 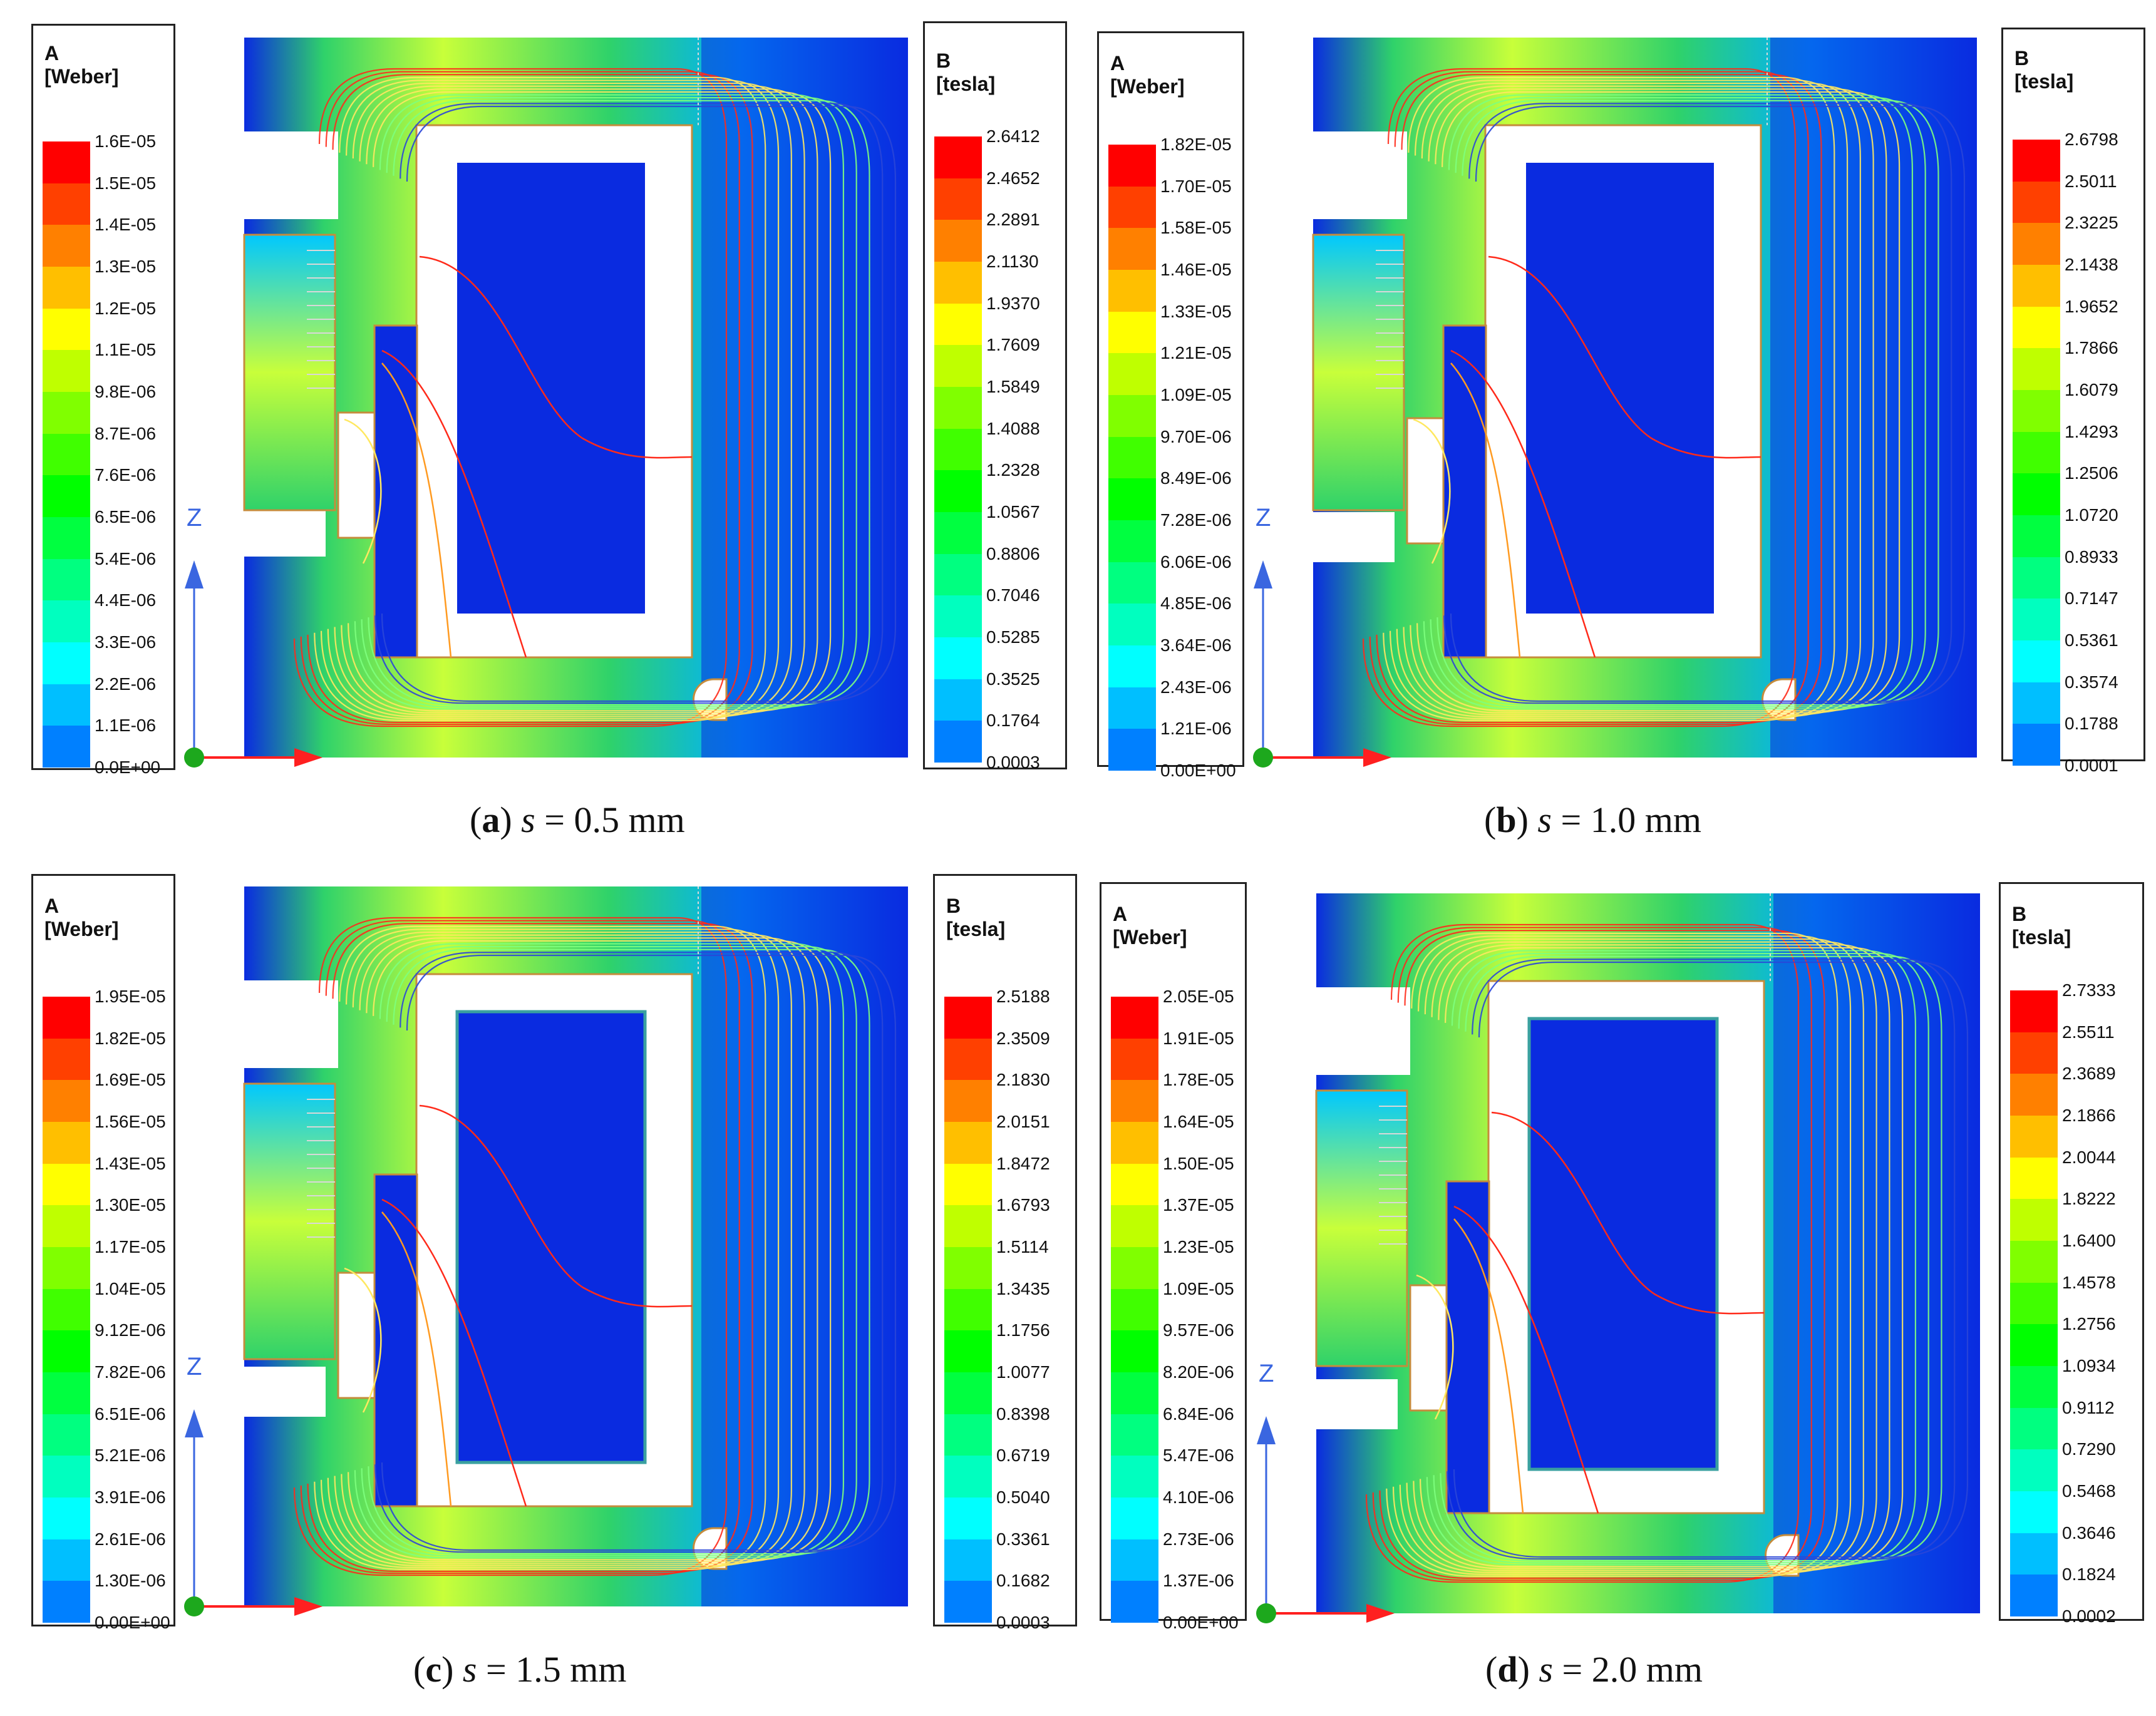 What do you see at coordinates (2091, 724) in the screenshot?
I see `legend-value: 0.1788` at bounding box center [2091, 724].